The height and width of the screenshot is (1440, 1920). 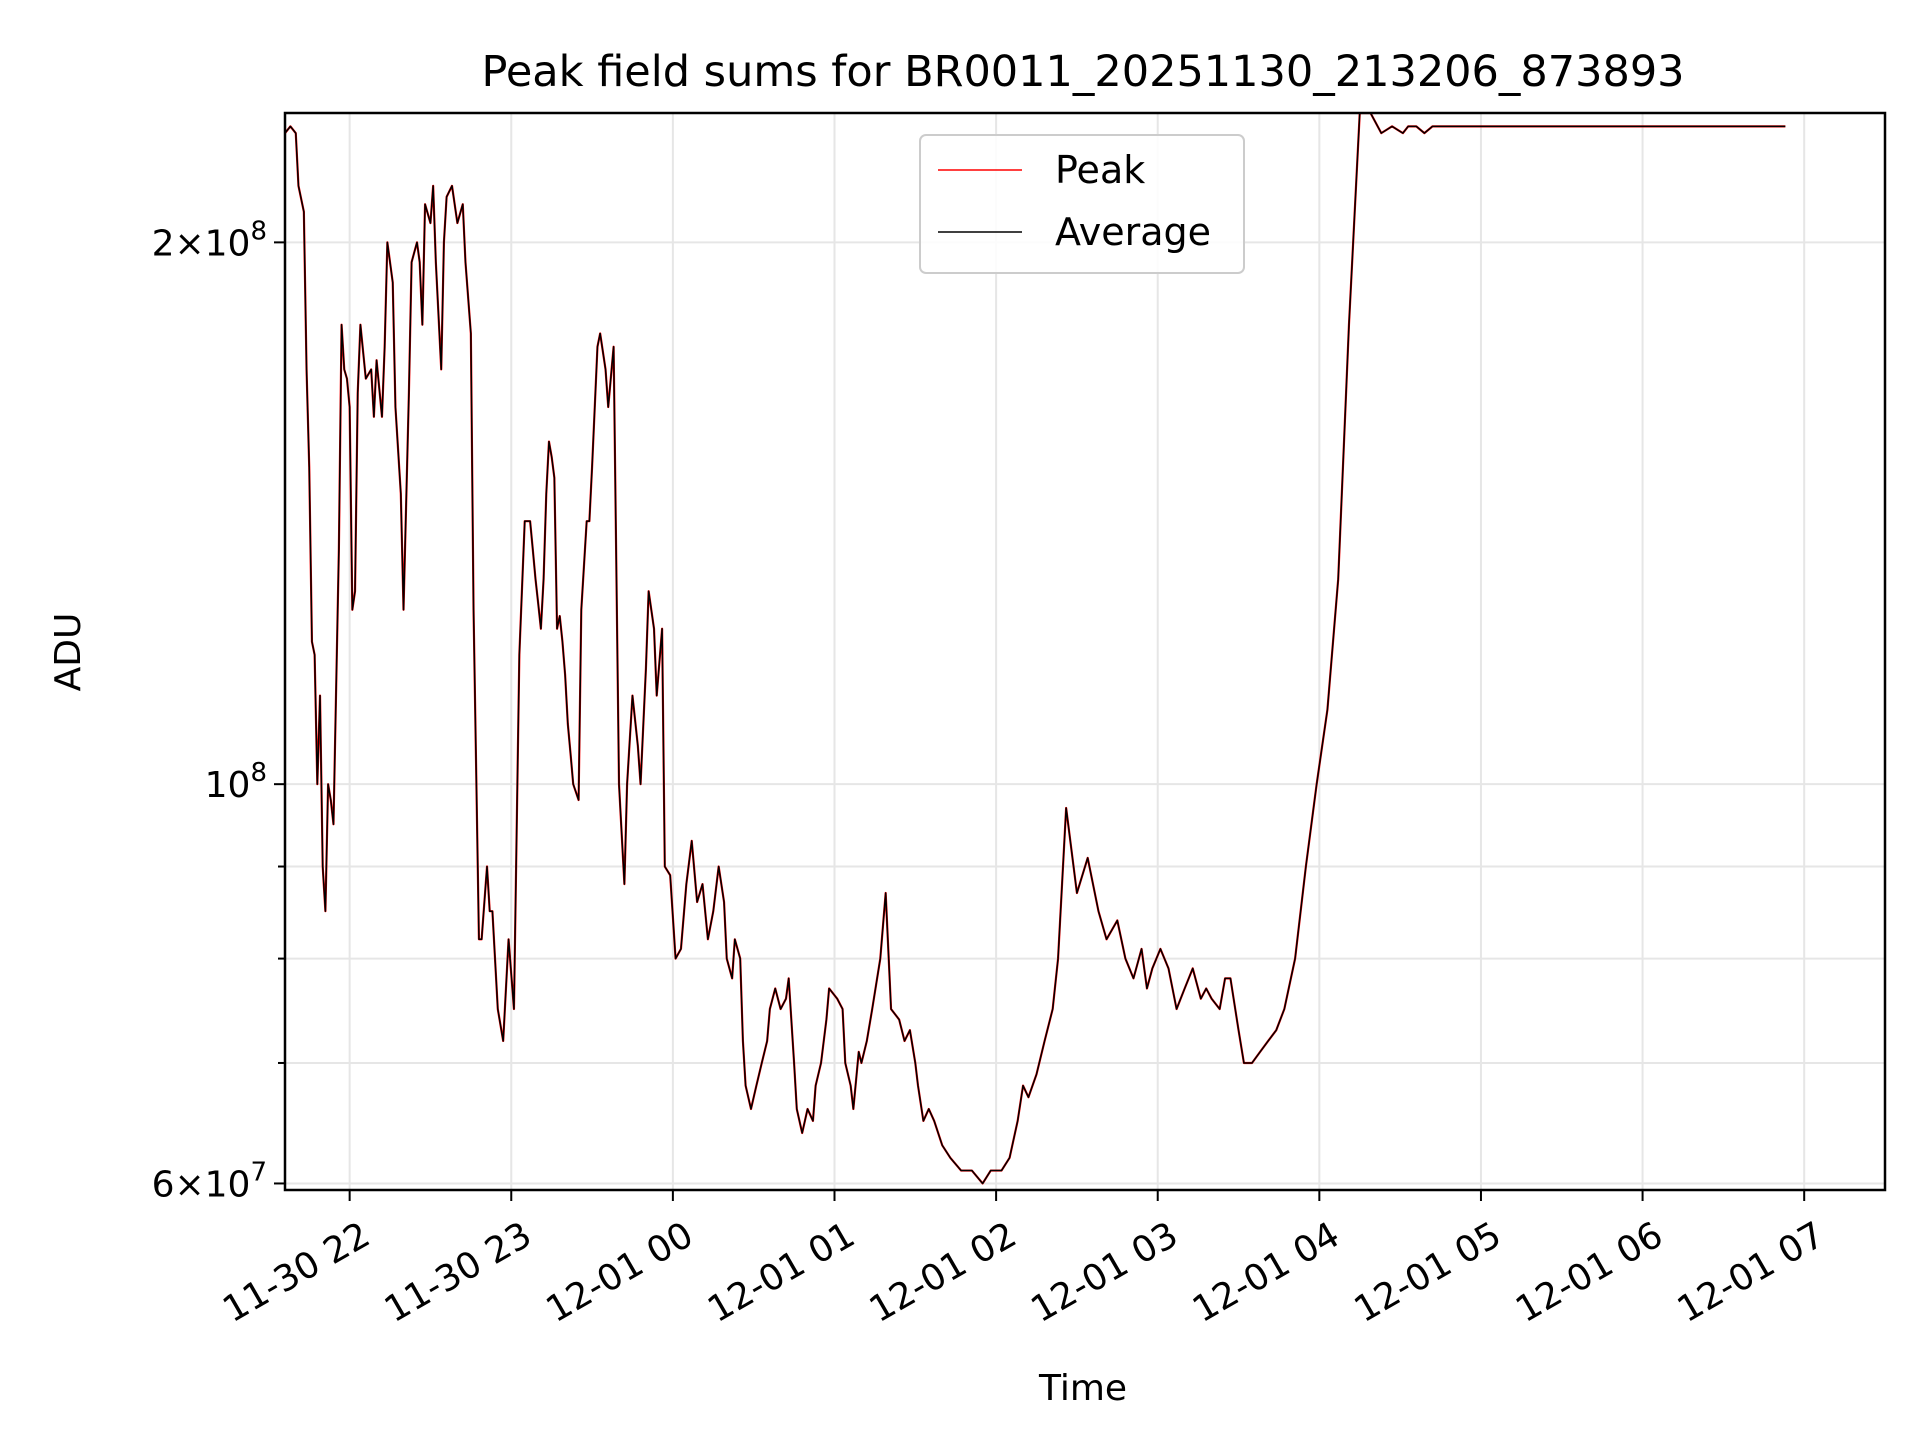 What do you see at coordinates (258, 1172) in the screenshot?
I see `y-tick-exponent: 7` at bounding box center [258, 1172].